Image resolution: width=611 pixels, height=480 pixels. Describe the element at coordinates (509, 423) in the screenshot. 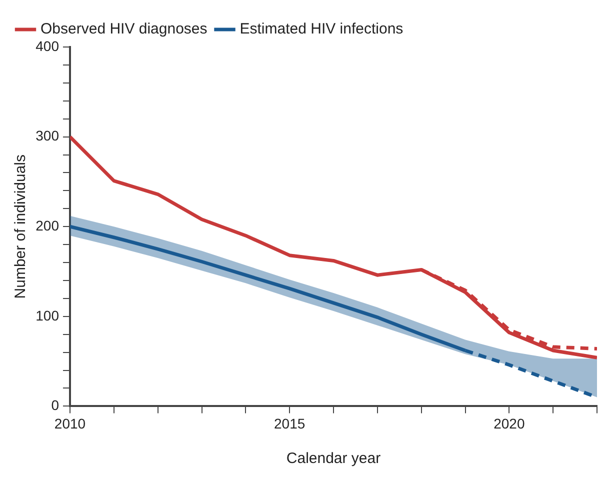

I see `x-tick-label: 2020` at that location.